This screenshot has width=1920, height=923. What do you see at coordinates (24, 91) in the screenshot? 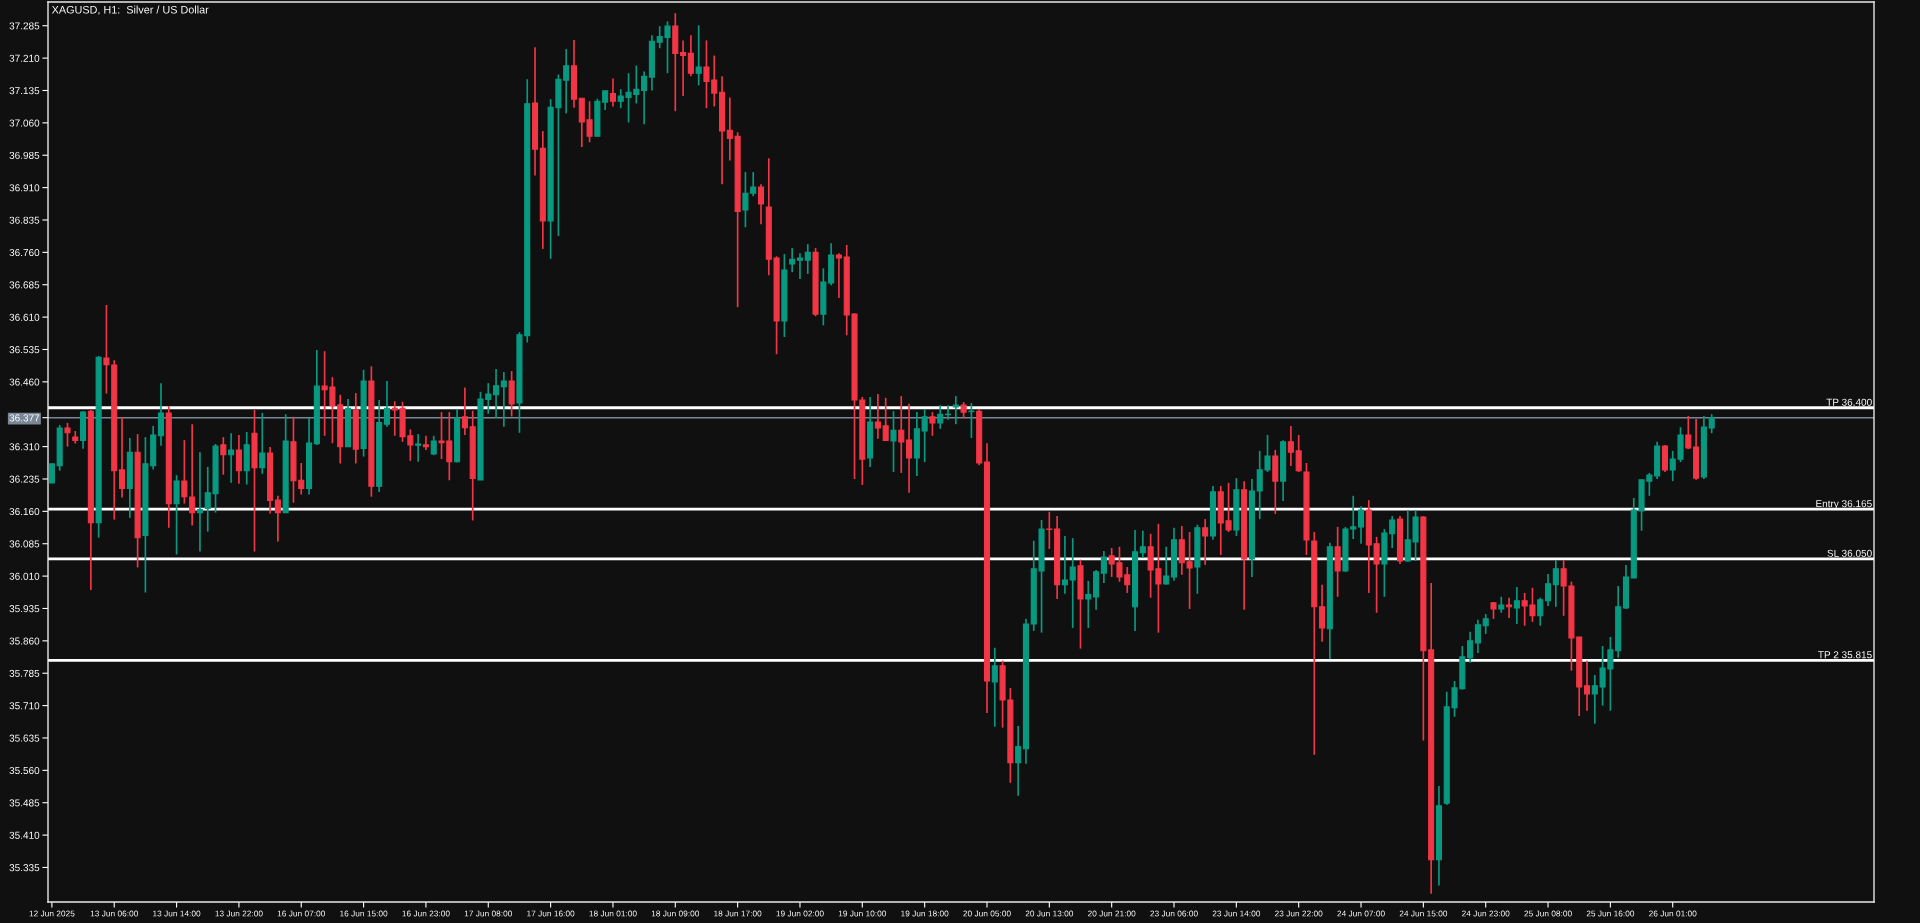
I see `y-tick-label: 37.135` at bounding box center [24, 91].